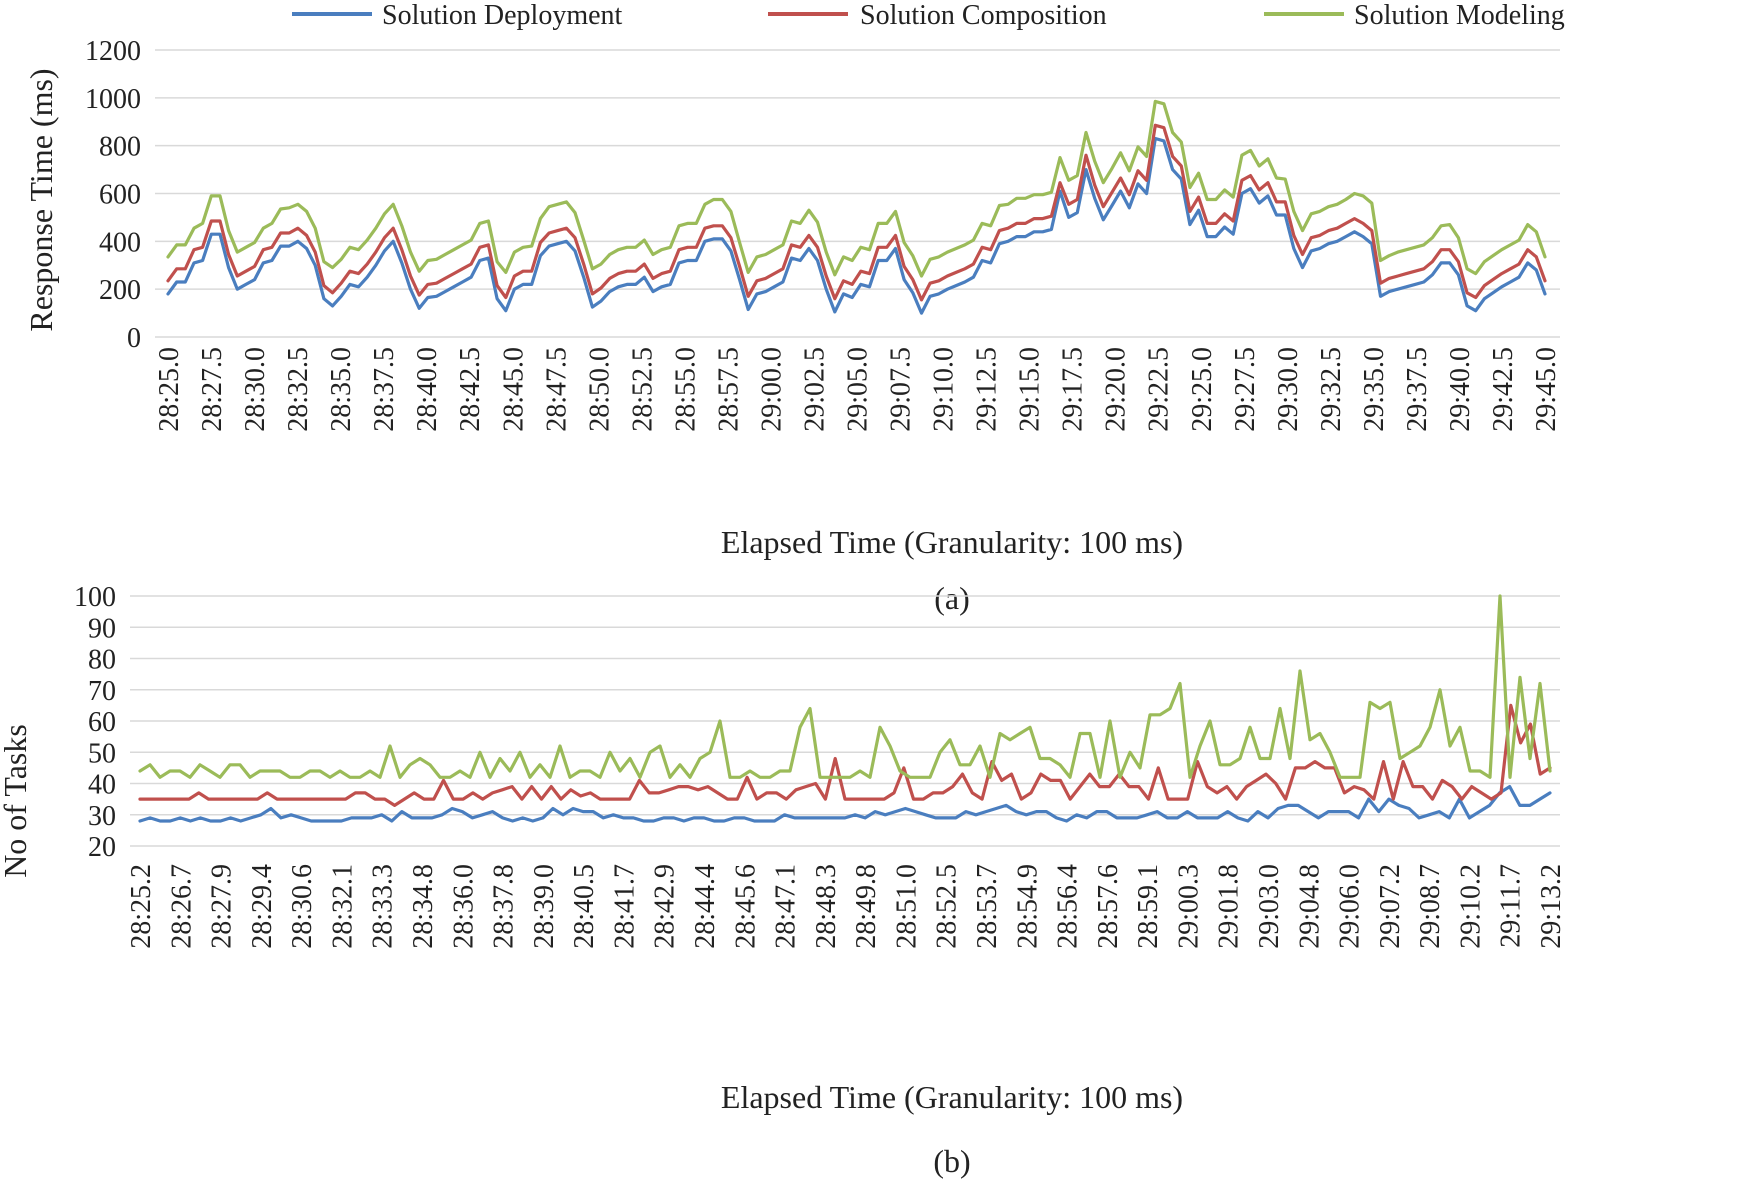 Image resolution: width=1740 pixels, height=1187 pixels. I want to click on chart-b-xtick-label: 29:00.3, so click(1188, 906).